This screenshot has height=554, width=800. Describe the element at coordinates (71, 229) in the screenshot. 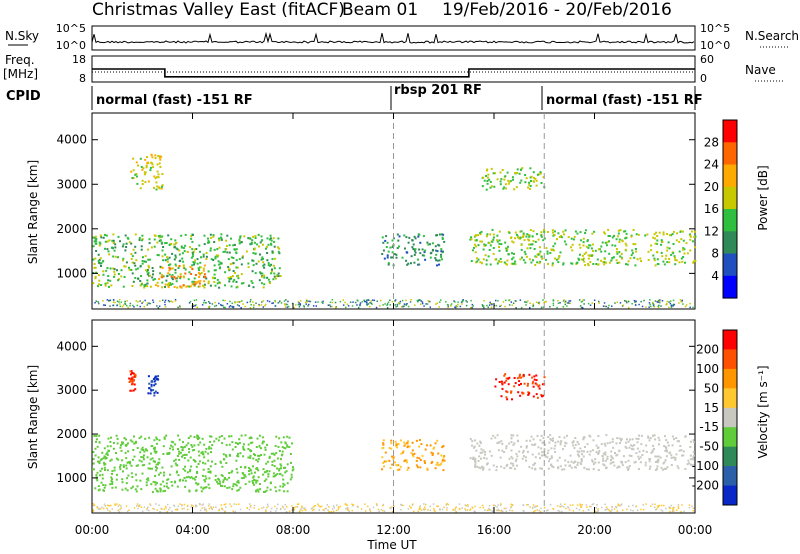

I see `power-ytick-label-2: 2000` at that location.